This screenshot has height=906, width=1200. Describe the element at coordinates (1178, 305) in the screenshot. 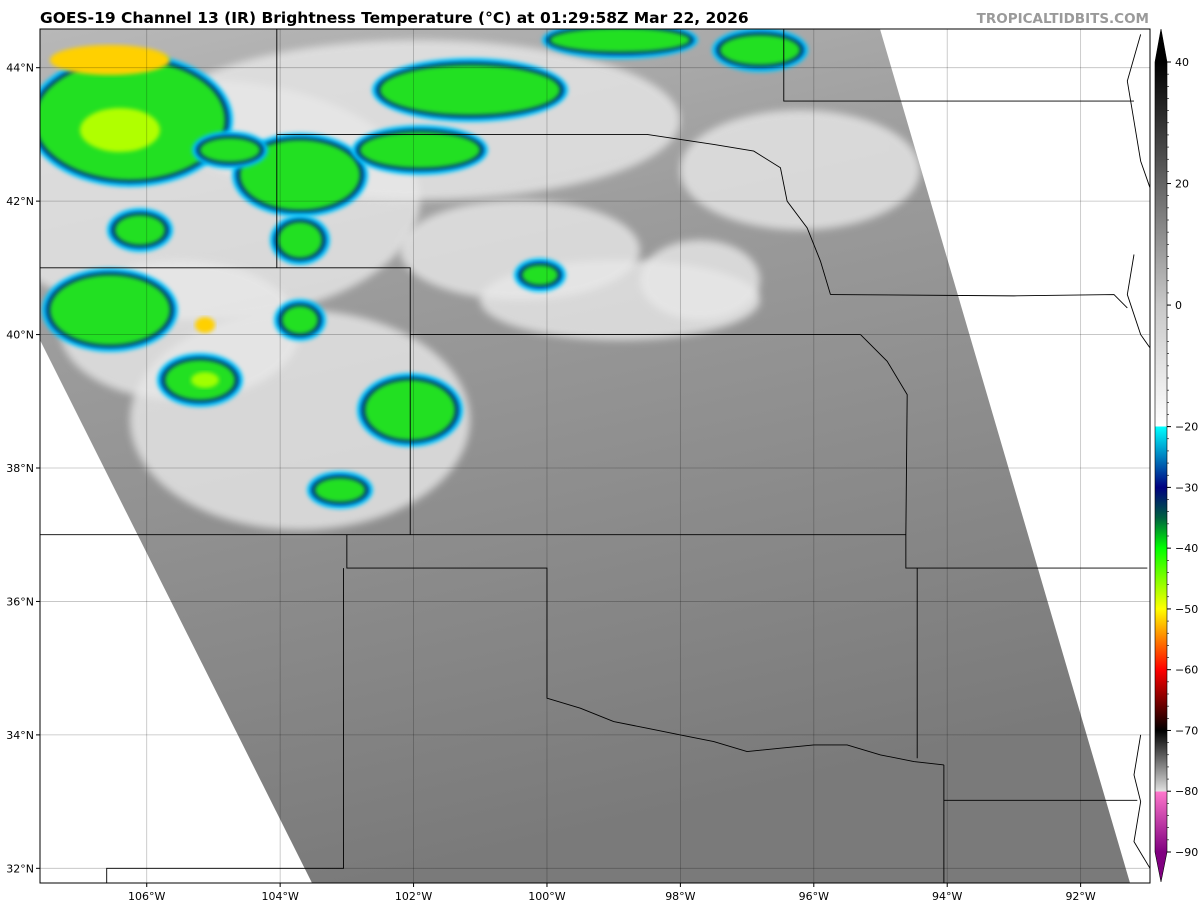

I see `colorbar-tick-label: 0` at that location.